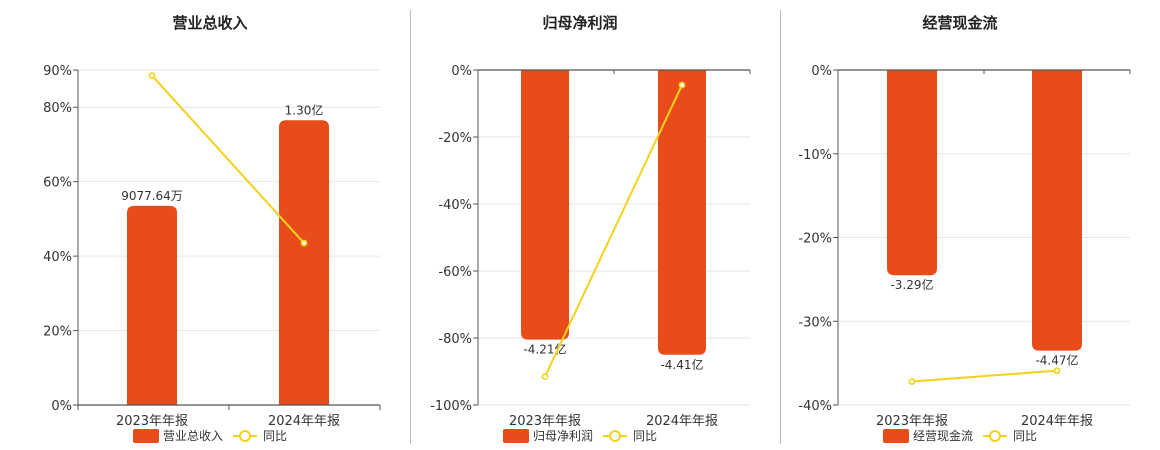 The width and height of the screenshot is (1160, 450). I want to click on legend-label-bar: 归母净利润, so click(563, 436).